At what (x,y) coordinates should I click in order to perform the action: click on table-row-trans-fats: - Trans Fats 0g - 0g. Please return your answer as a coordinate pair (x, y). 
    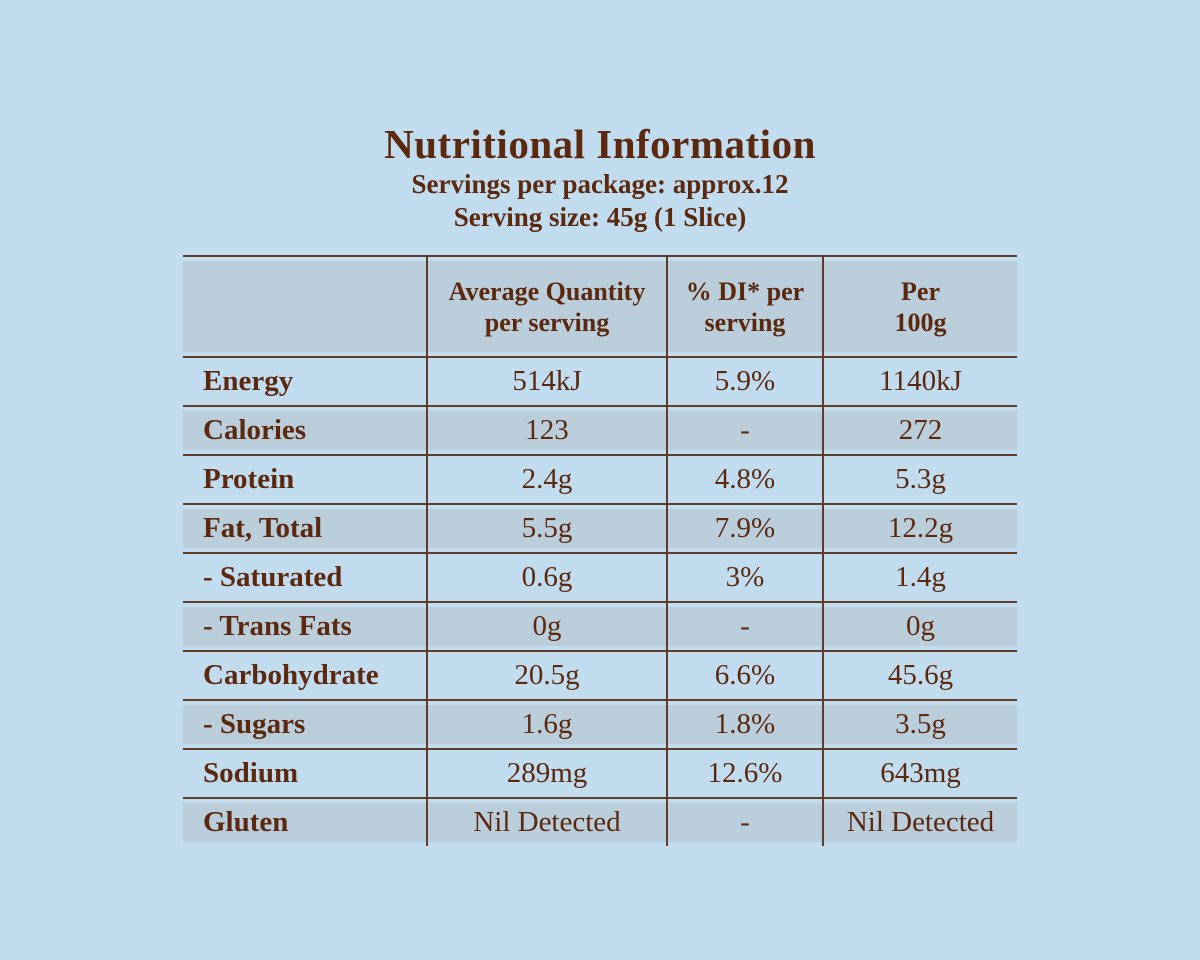
    Looking at the image, I should click on (600, 627).